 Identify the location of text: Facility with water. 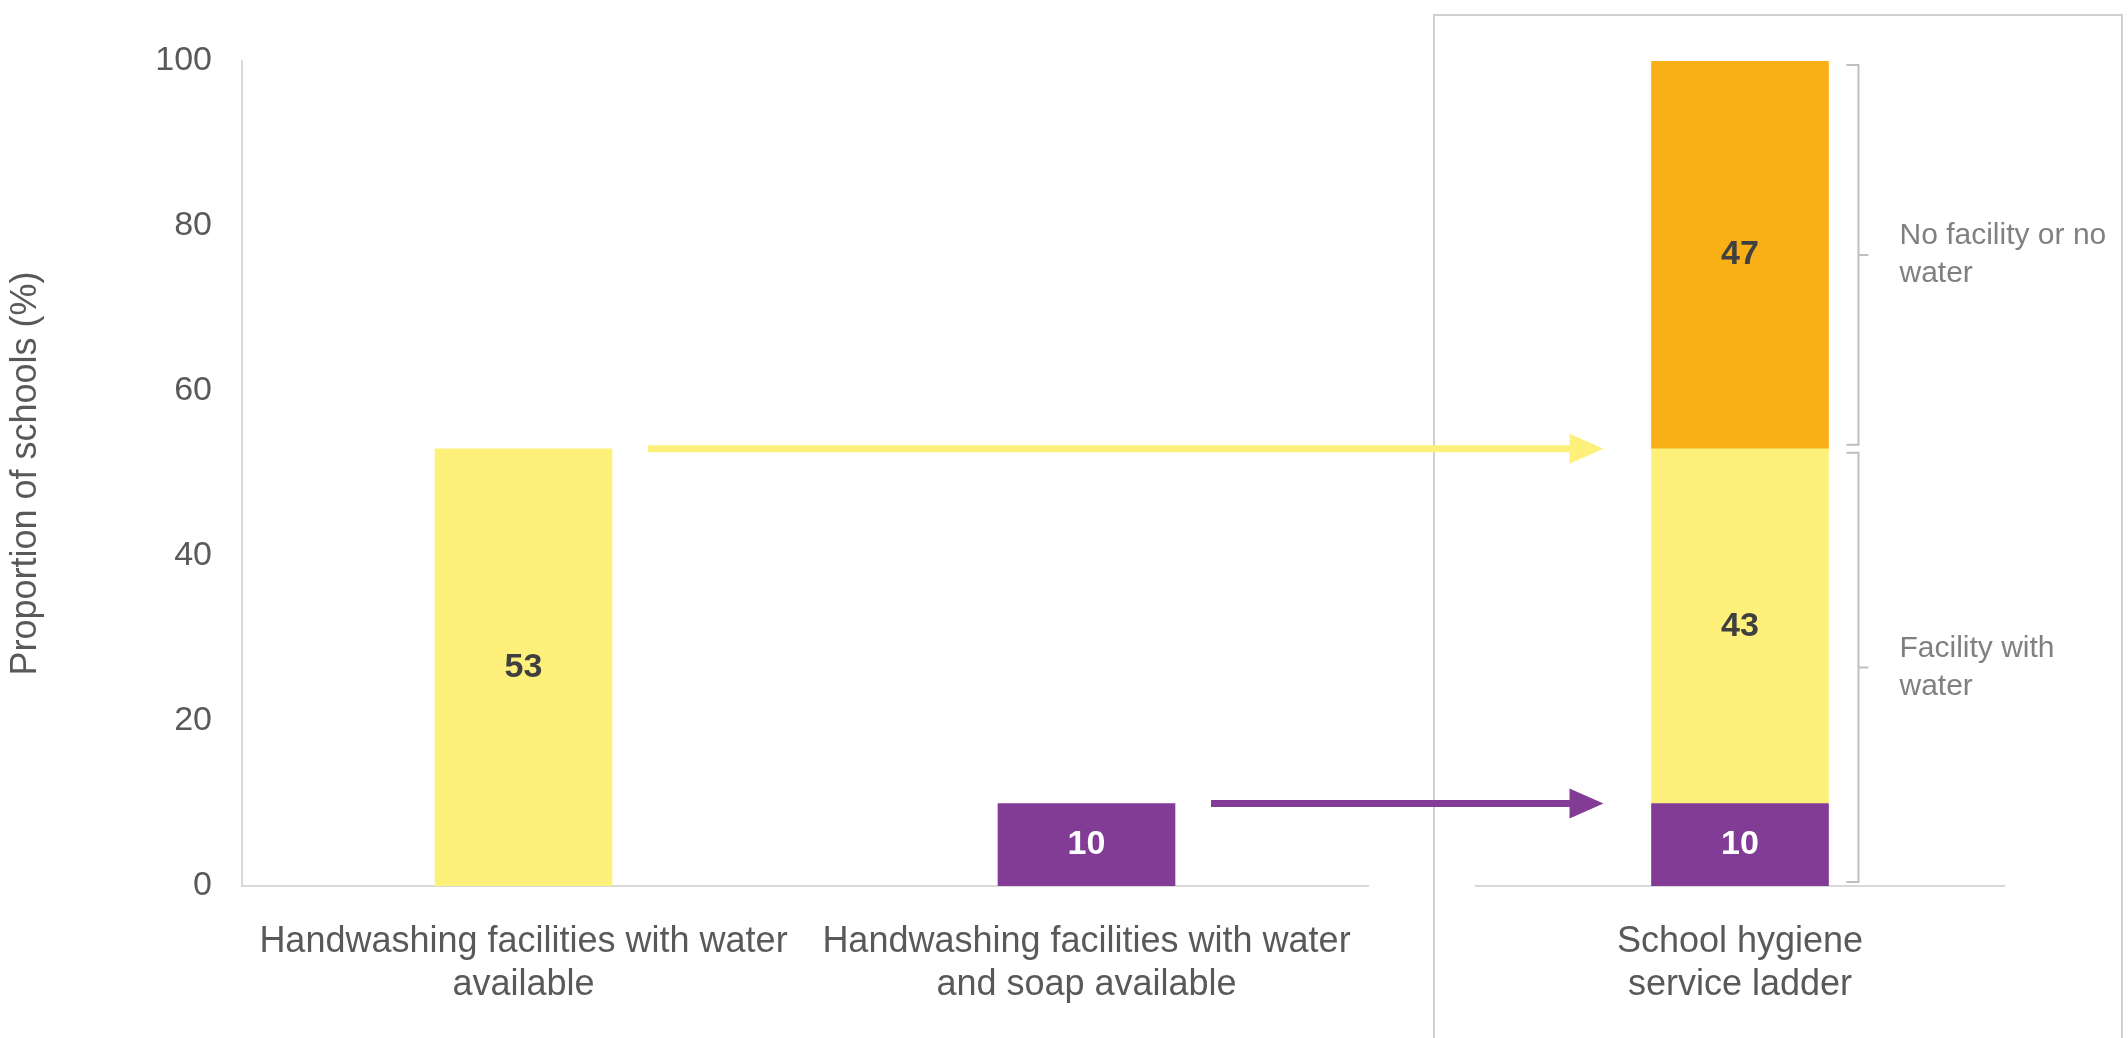
(1976, 665).